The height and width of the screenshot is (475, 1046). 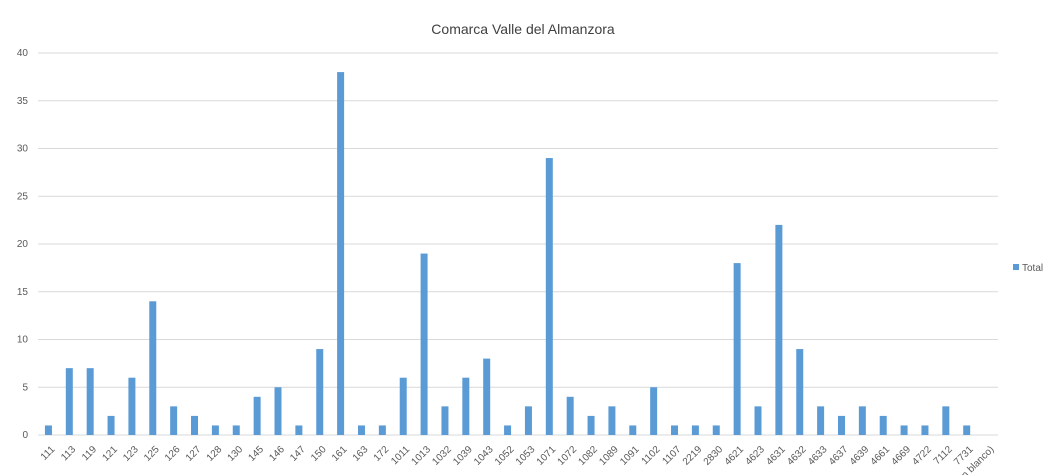 What do you see at coordinates (257, 454) in the screenshot?
I see `x-tick-label: 145` at bounding box center [257, 454].